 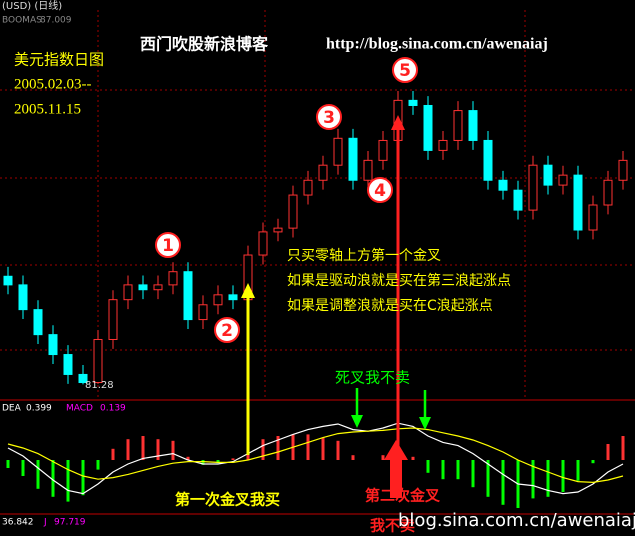 What do you see at coordinates (403, 496) in the screenshot?
I see `second-cross-note: 第二次金叉` at bounding box center [403, 496].